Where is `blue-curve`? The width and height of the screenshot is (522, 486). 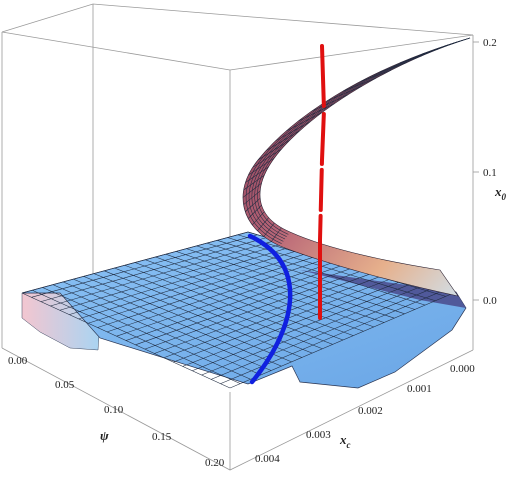
blue-curve is located at coordinates (270, 309).